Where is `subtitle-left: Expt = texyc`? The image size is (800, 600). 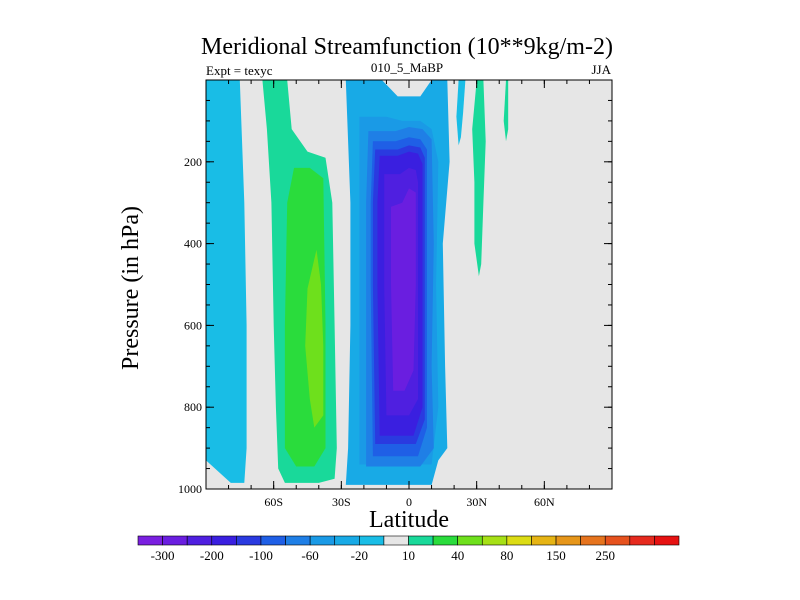 subtitle-left: Expt = texyc is located at coordinates (239, 70).